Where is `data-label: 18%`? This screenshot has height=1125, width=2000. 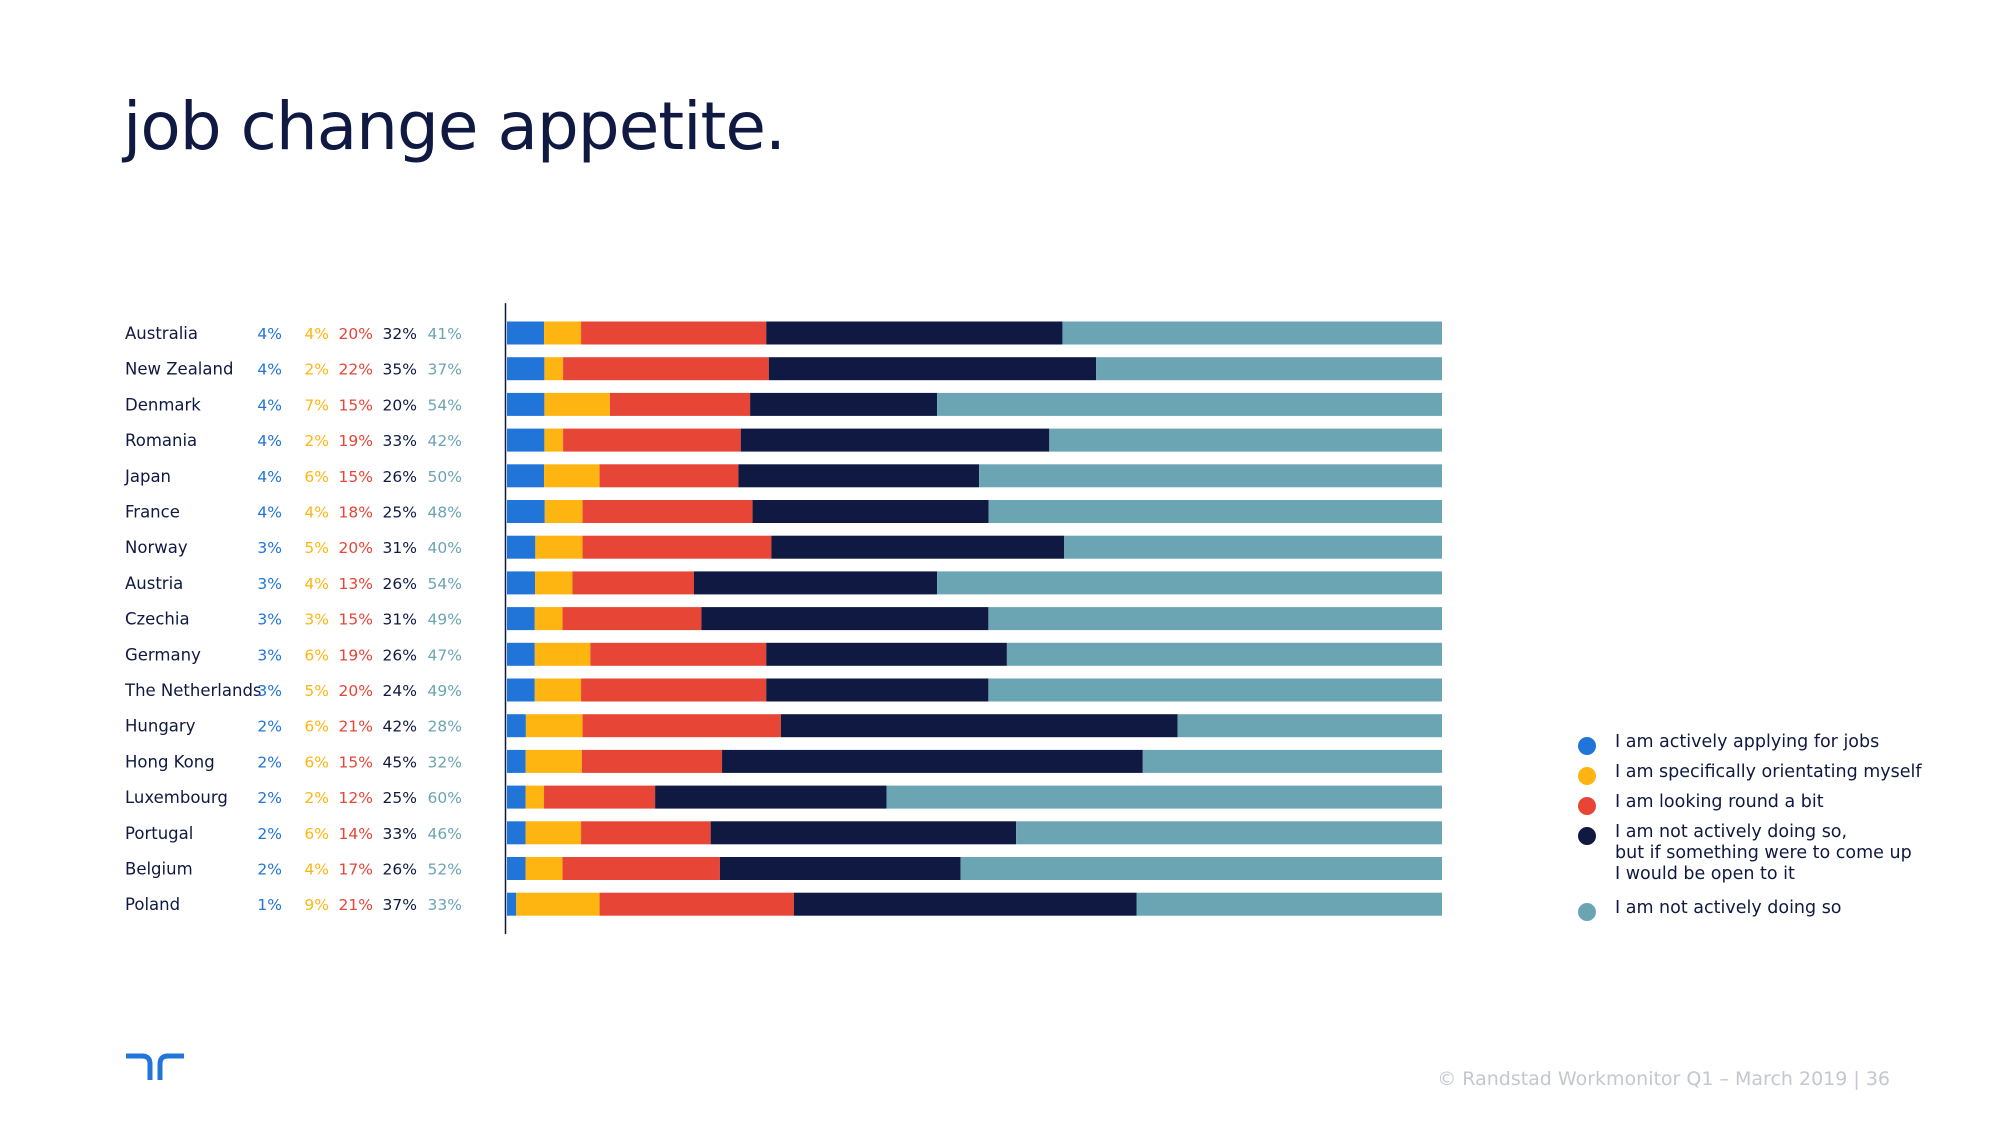
data-label: 18% is located at coordinates (356, 513).